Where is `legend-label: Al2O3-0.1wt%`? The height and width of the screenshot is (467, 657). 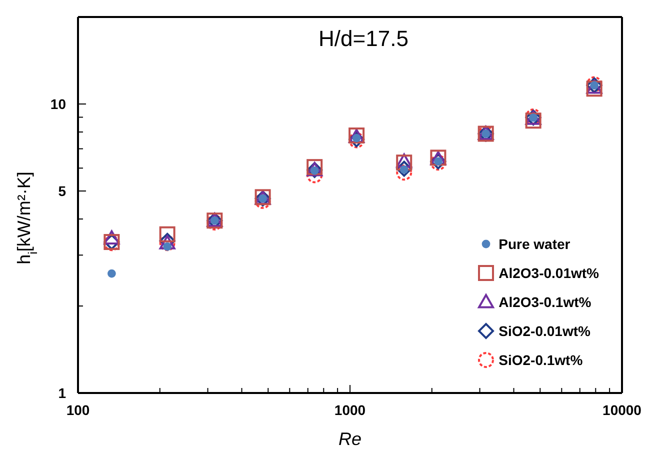 legend-label: Al2O3-0.1wt% is located at coordinates (545, 302).